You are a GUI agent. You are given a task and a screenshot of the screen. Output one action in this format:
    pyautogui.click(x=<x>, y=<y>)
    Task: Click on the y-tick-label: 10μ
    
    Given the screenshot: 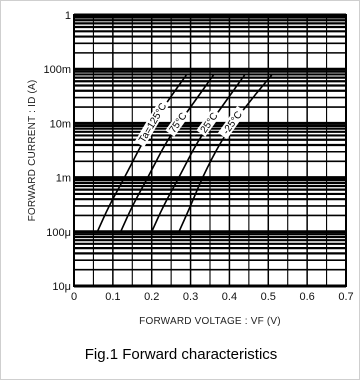 What is the action you would take?
    pyautogui.click(x=61, y=287)
    